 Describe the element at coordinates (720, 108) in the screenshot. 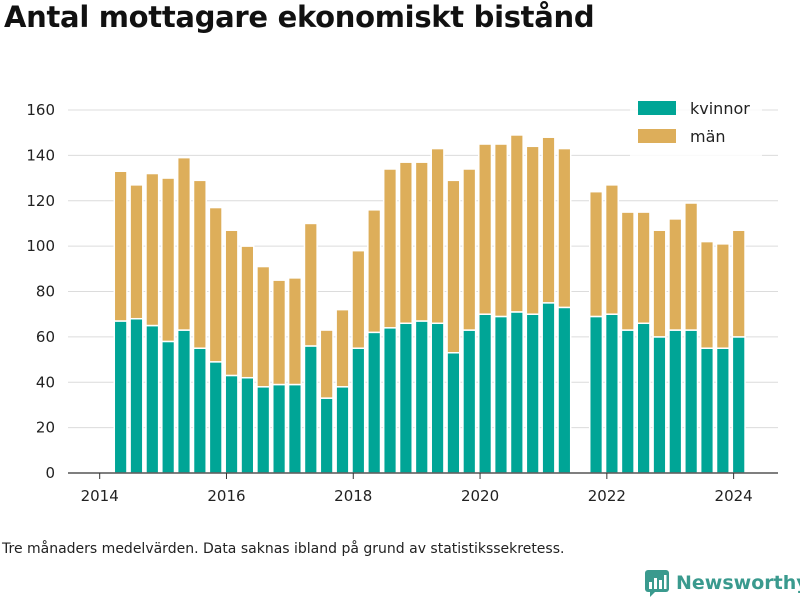

I see `legend-label-kvinnor: kvinnor` at that location.